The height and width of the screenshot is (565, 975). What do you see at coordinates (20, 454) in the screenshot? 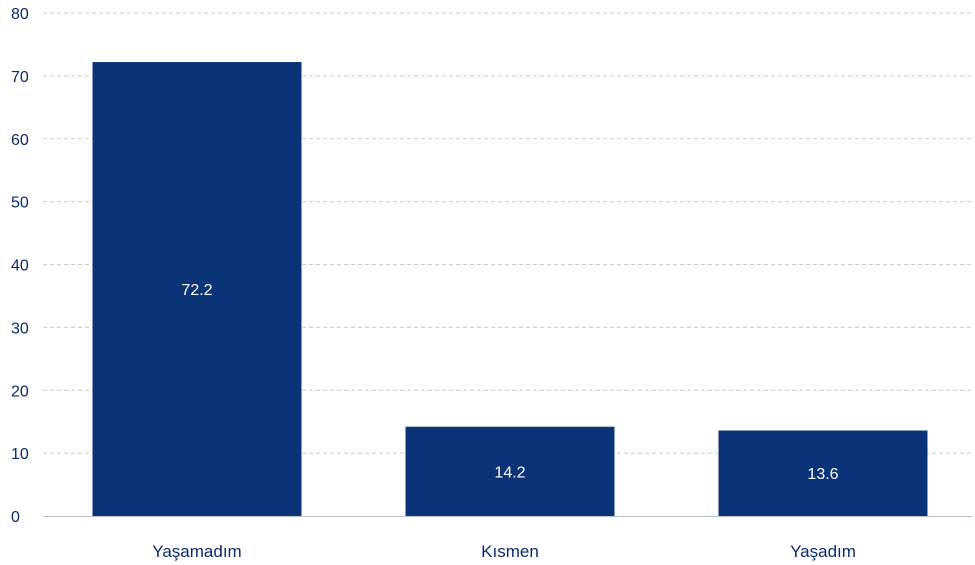
I see `y-tick-label: 10` at bounding box center [20, 454].